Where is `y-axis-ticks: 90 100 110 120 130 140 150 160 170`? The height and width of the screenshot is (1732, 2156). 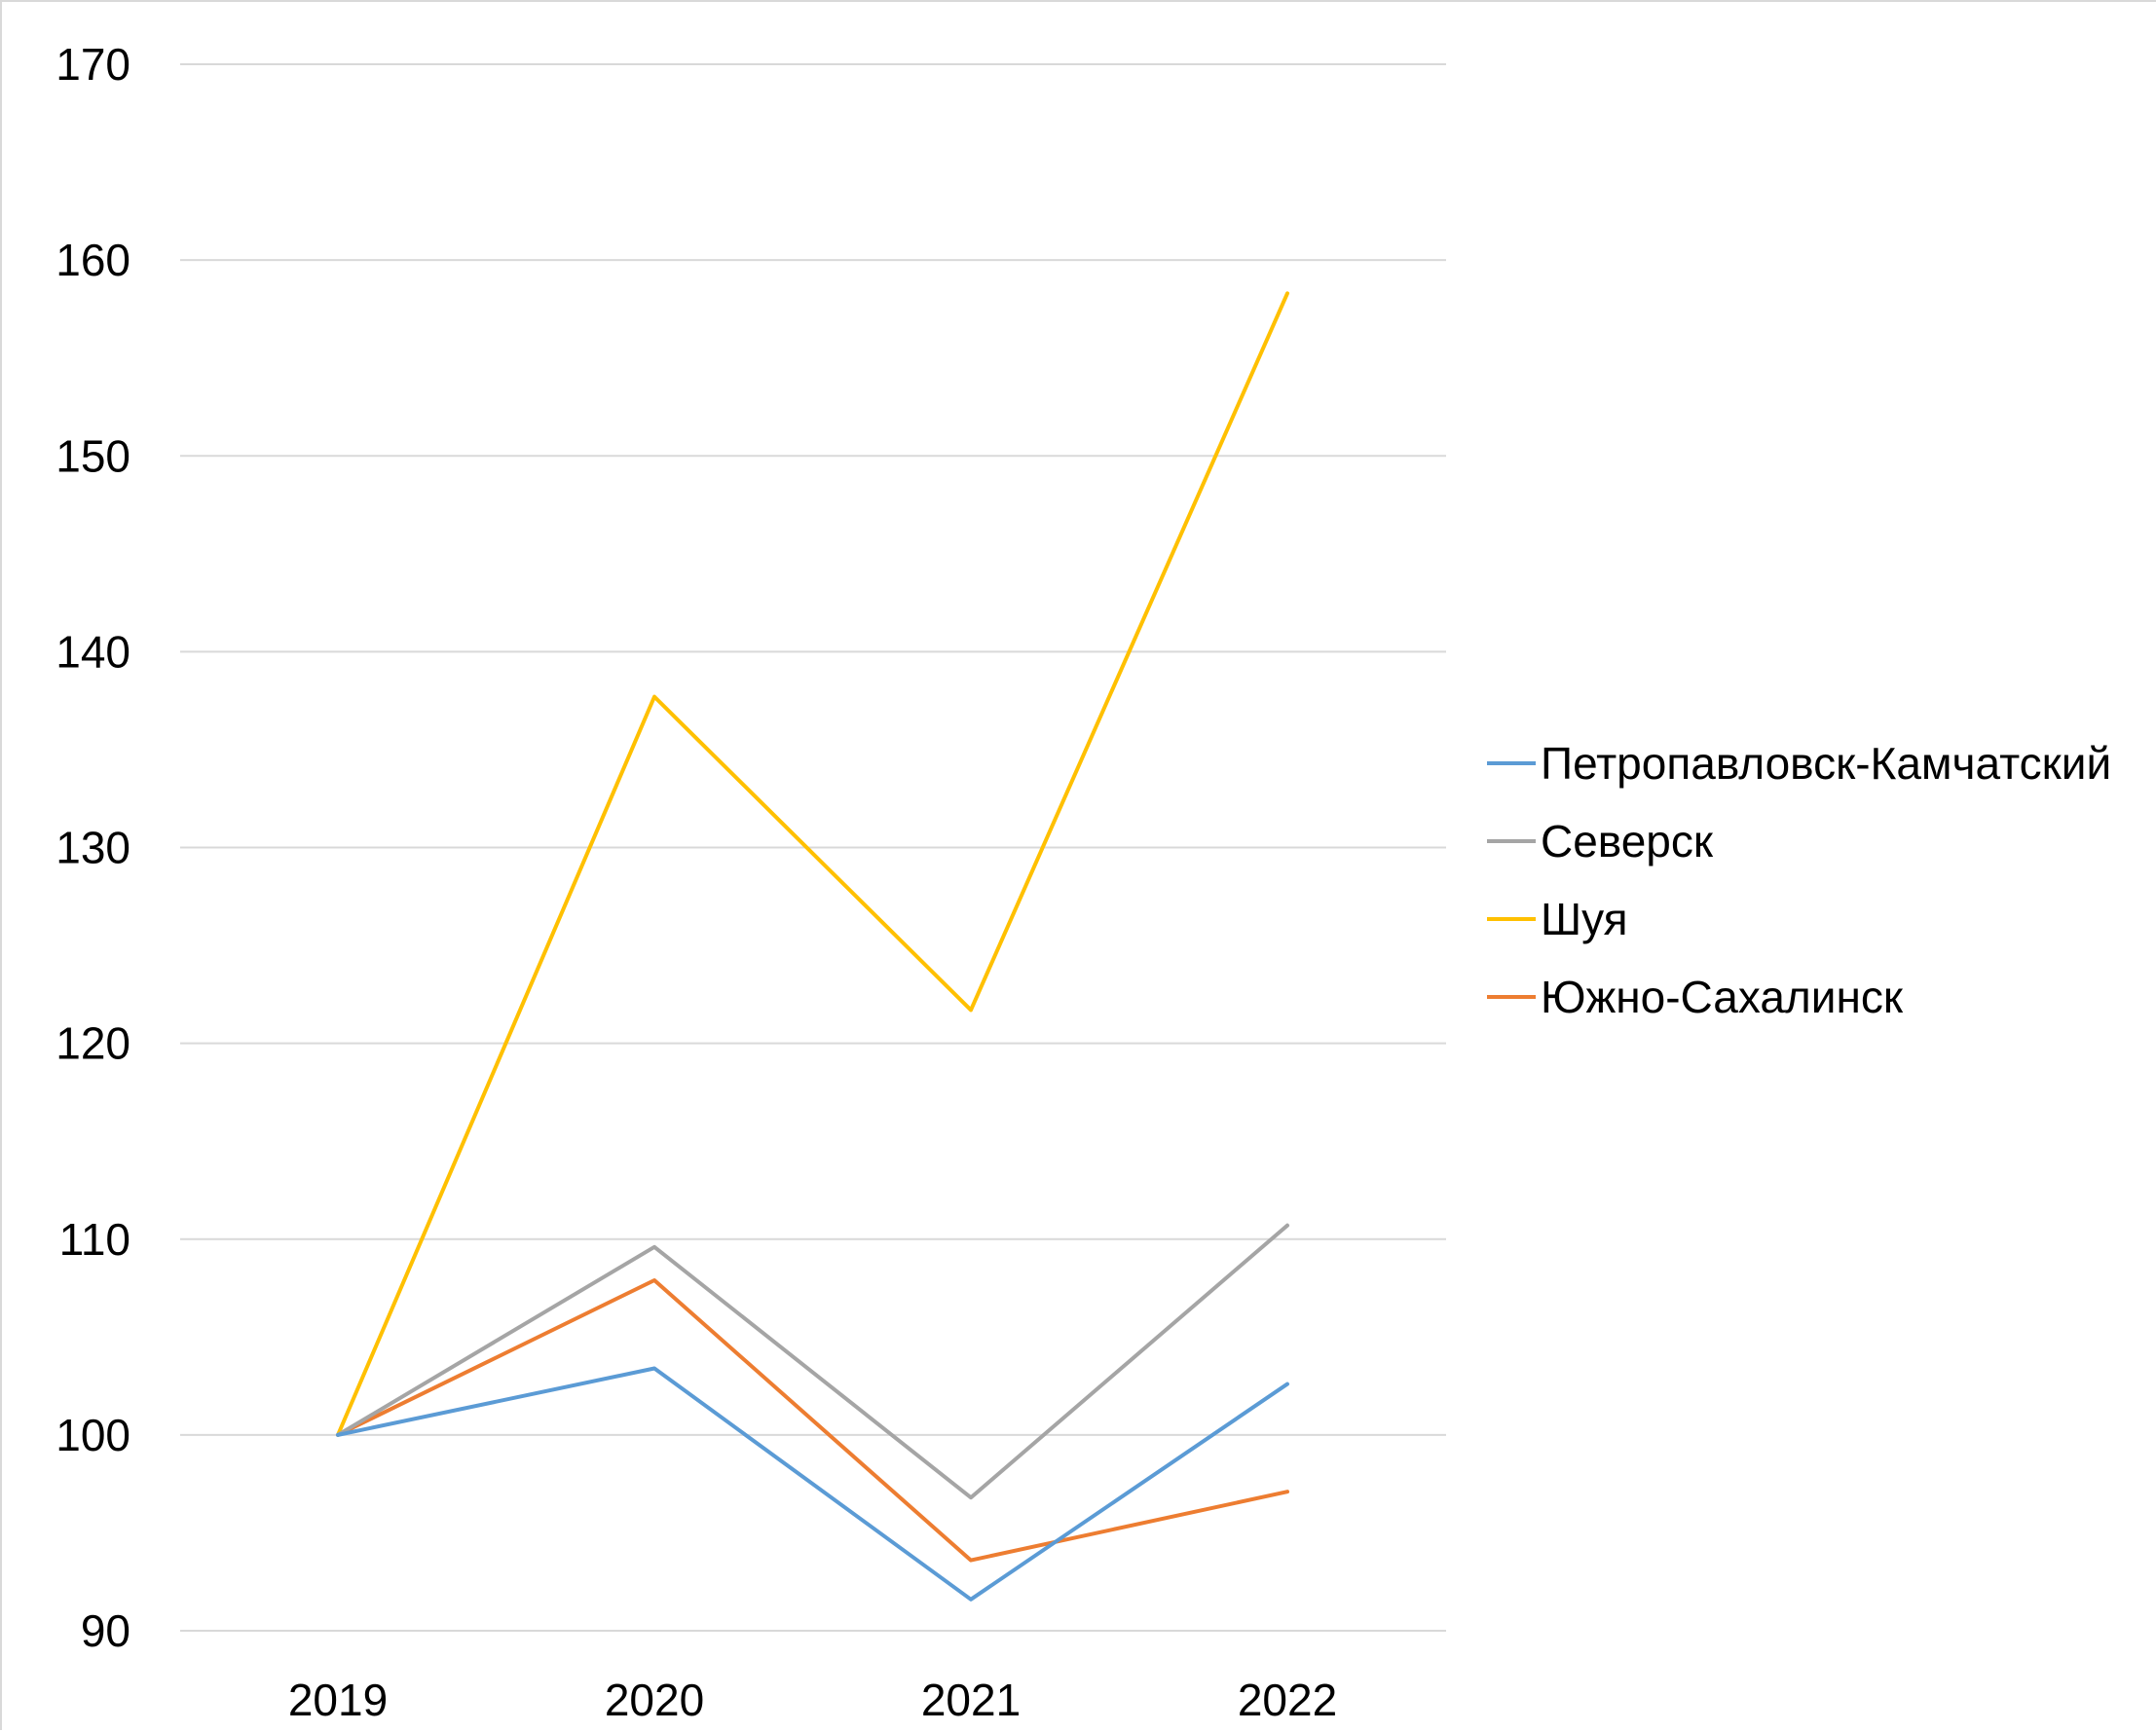 y-axis-ticks: 90 100 110 120 130 140 150 160 170 is located at coordinates (93, 848).